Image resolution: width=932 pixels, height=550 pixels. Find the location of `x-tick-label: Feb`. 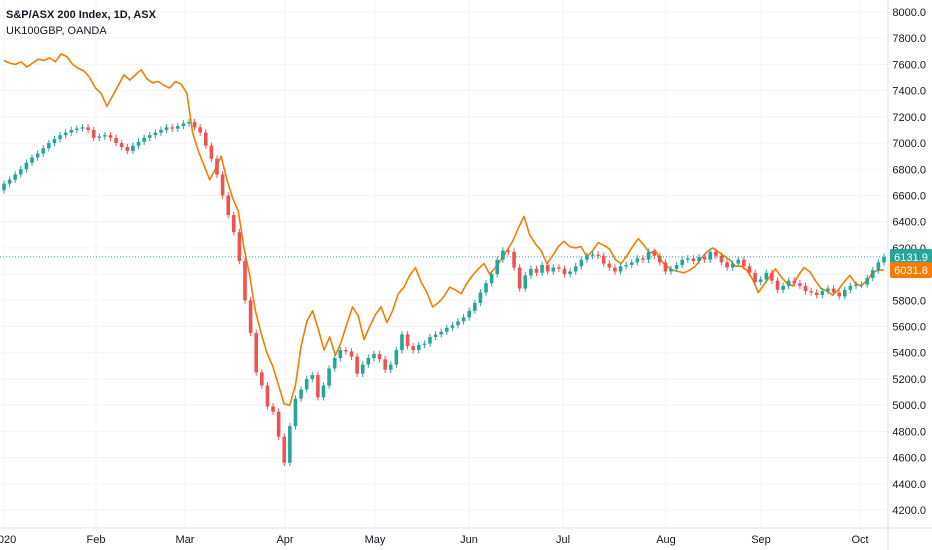

x-tick-label: Feb is located at coordinates (96, 540).